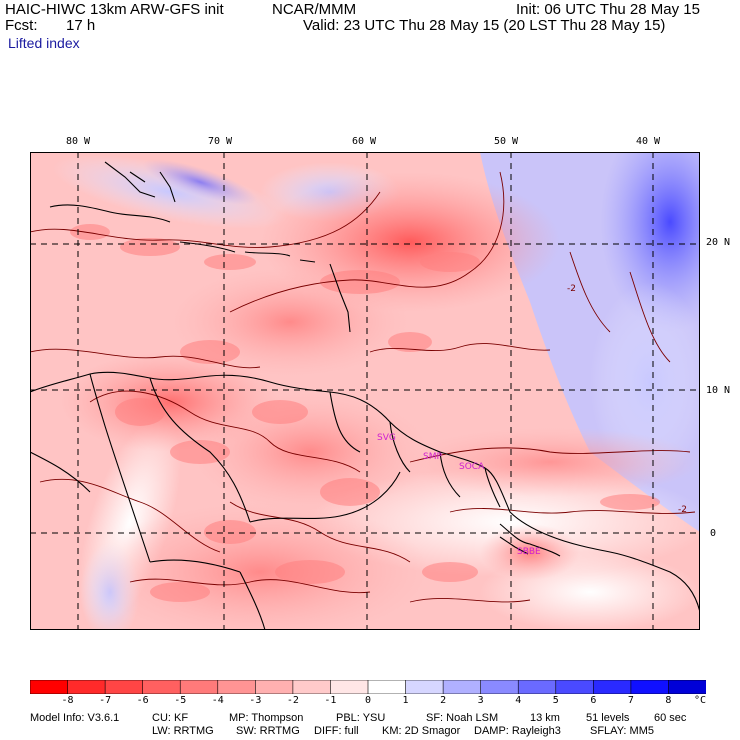 The height and width of the screenshot is (740, 740). Describe the element at coordinates (670, 718) in the screenshot. I see `time-step: 60 sec` at that location.